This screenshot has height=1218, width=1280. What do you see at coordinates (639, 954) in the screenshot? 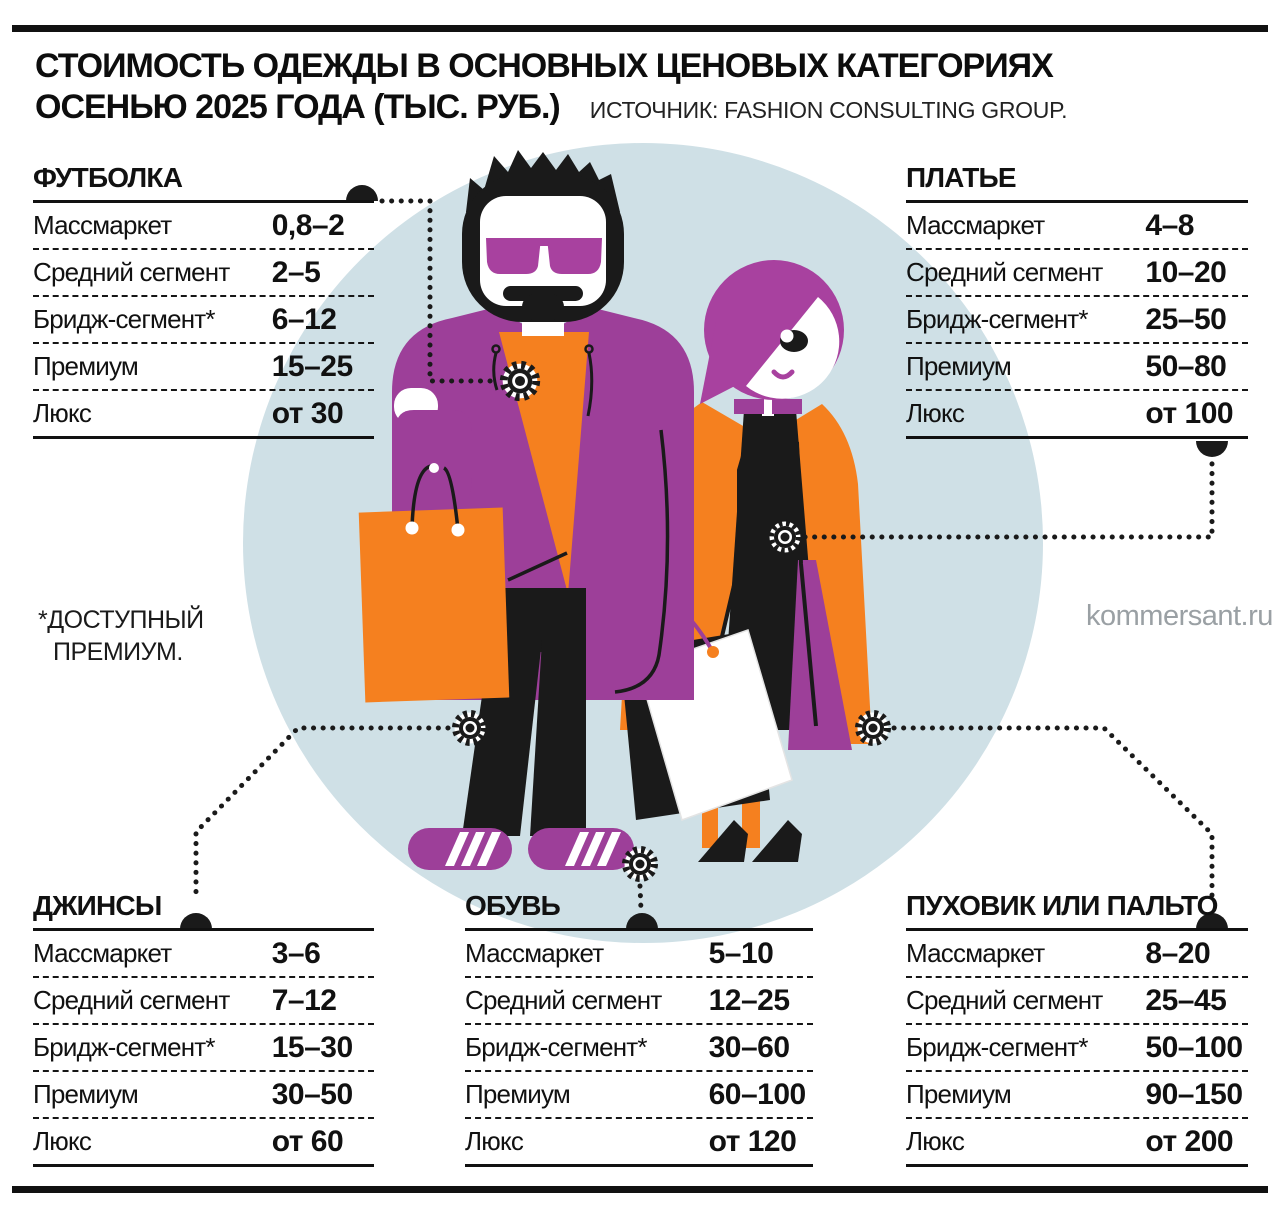
I see `table-row: Массмаркет 5–10` at bounding box center [639, 954].